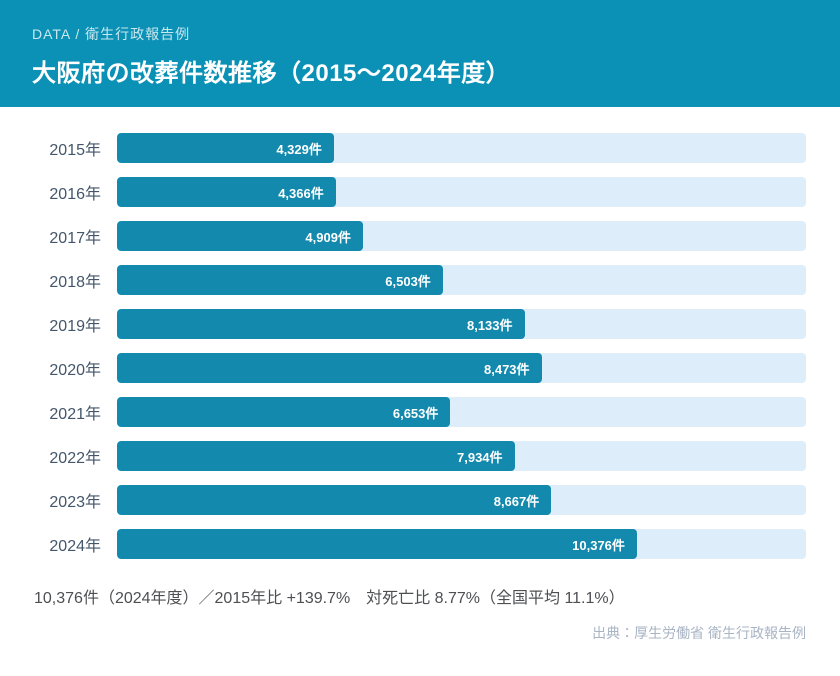 Image resolution: width=840 pixels, height=676 pixels. I want to click on bar-track: 4,909件, so click(461, 236).